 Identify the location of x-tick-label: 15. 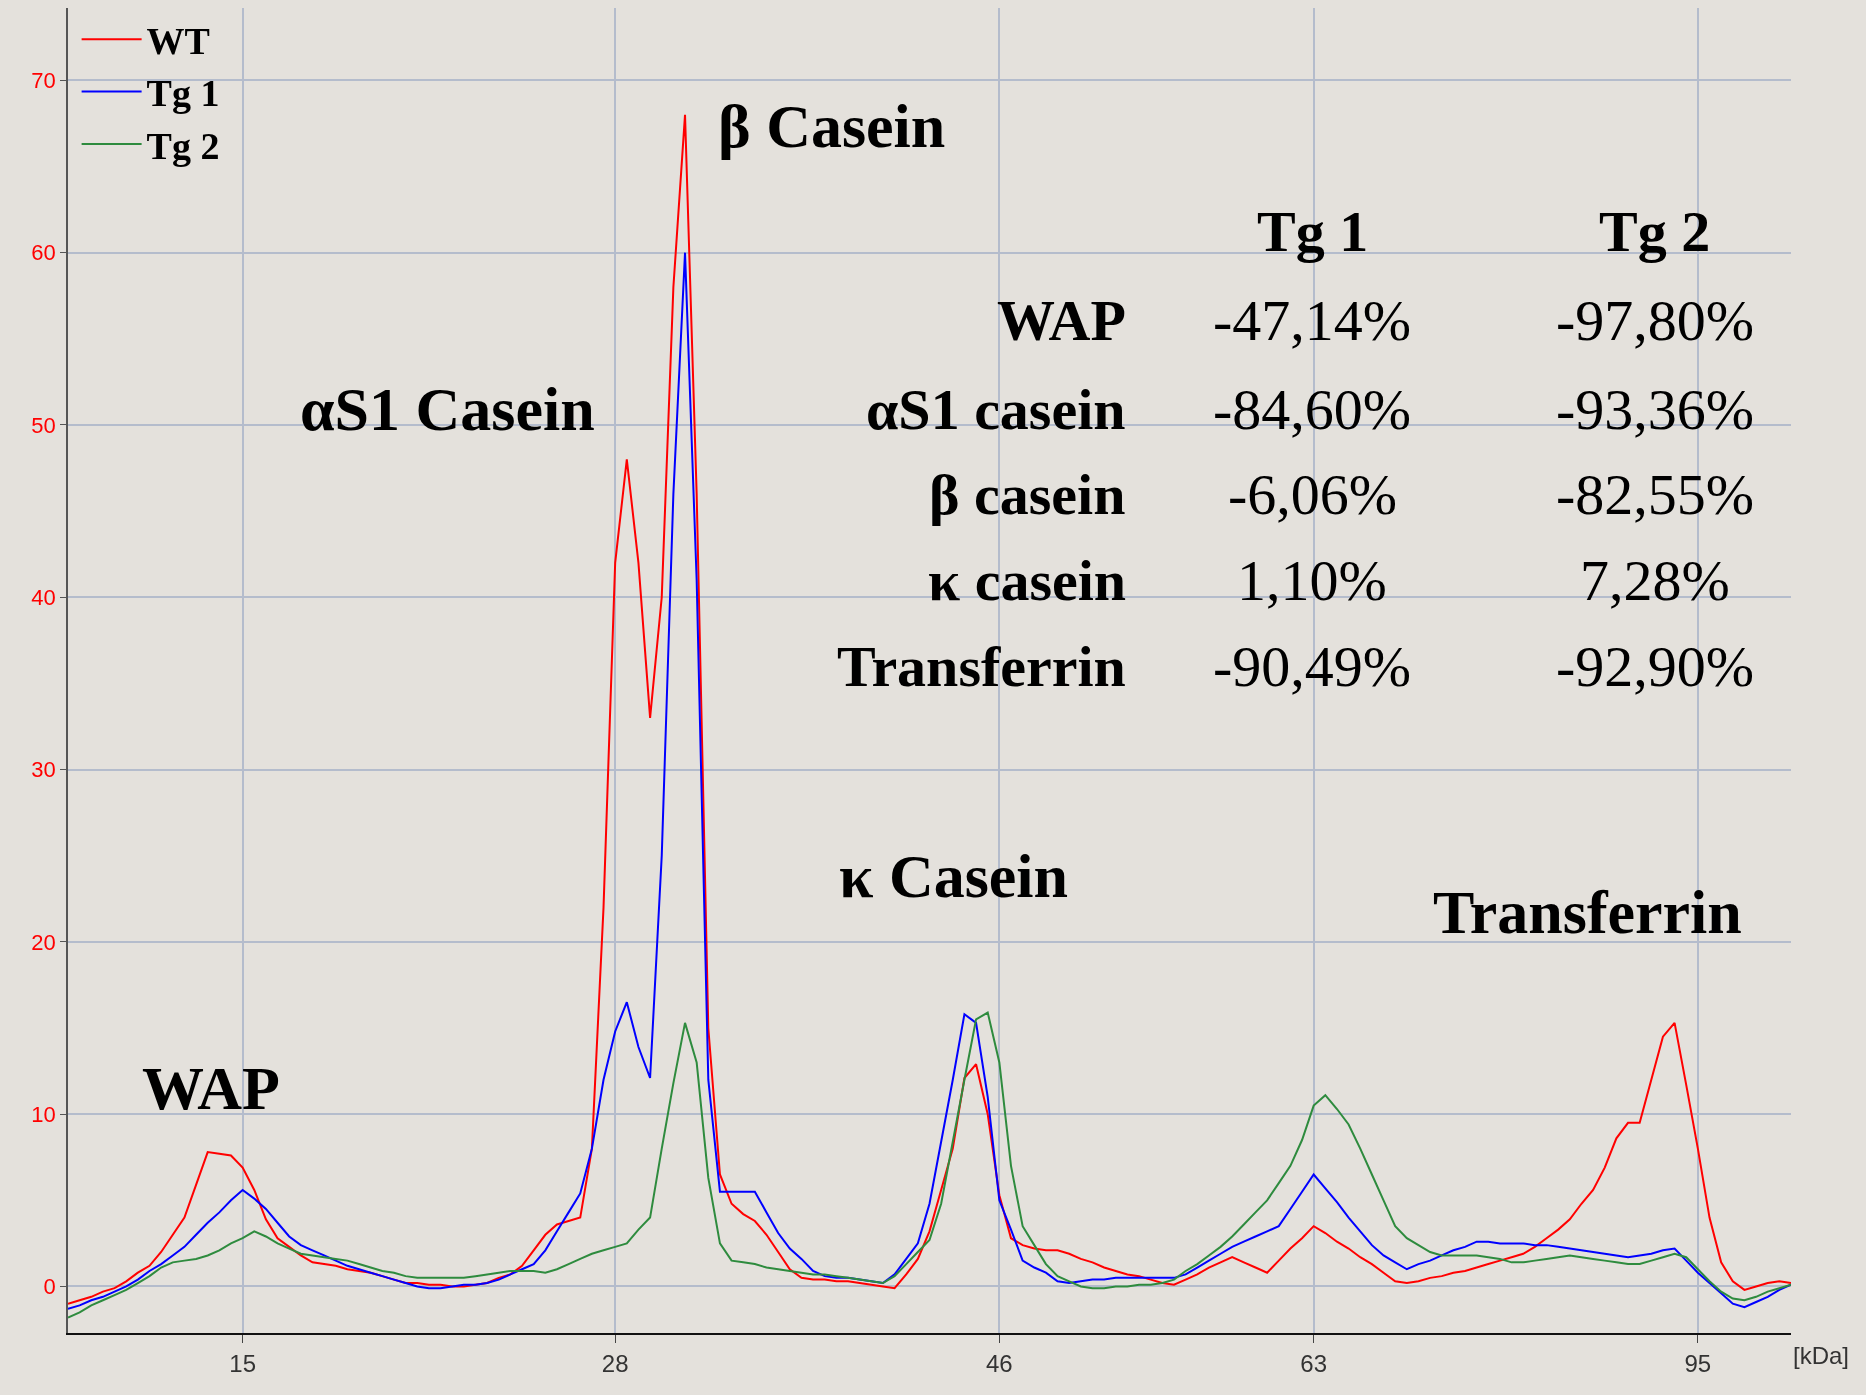
(242, 1363).